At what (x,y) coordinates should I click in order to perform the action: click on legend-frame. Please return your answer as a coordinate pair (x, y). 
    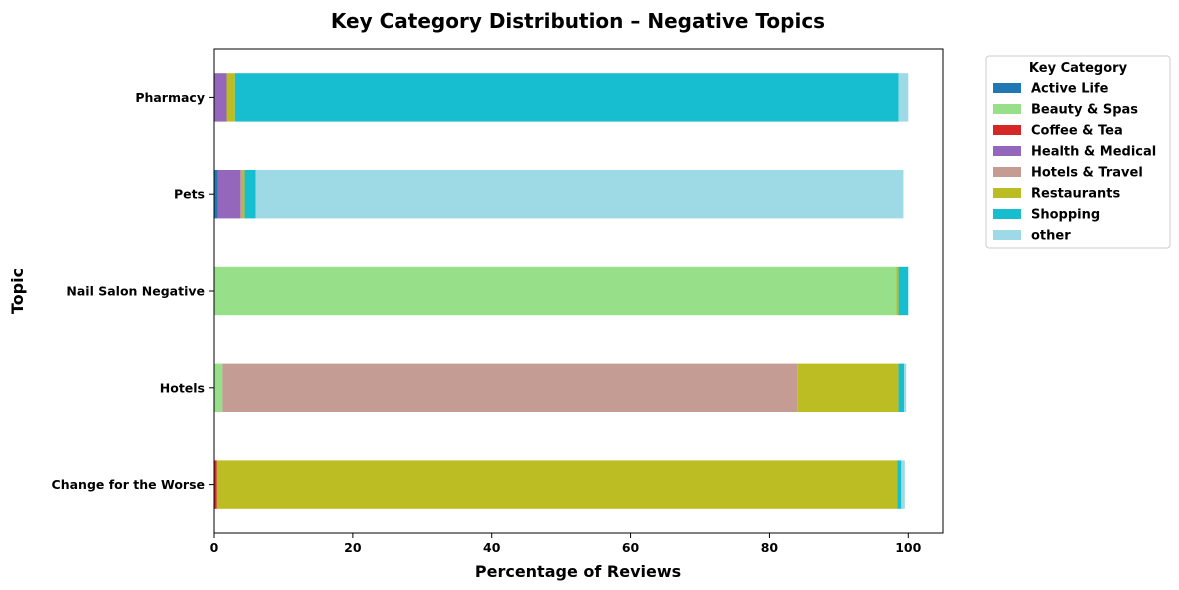
    Looking at the image, I should click on (1078, 152).